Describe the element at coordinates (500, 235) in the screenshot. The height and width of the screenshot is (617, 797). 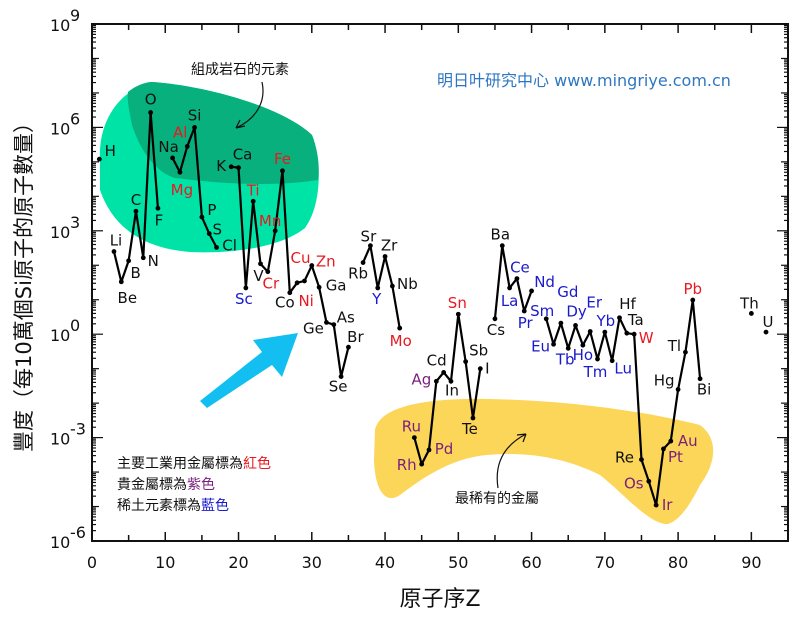
I see `element-label-ba: Ba` at that location.